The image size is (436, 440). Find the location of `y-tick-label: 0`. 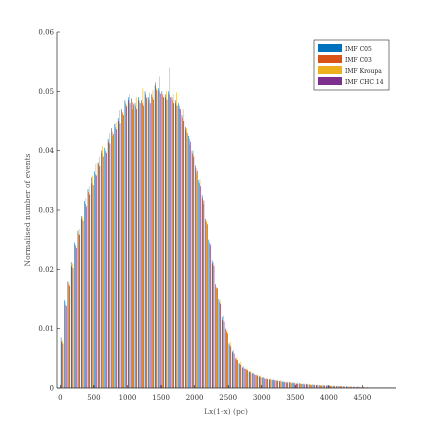

y-tick-label: 0 is located at coordinates (52, 389).